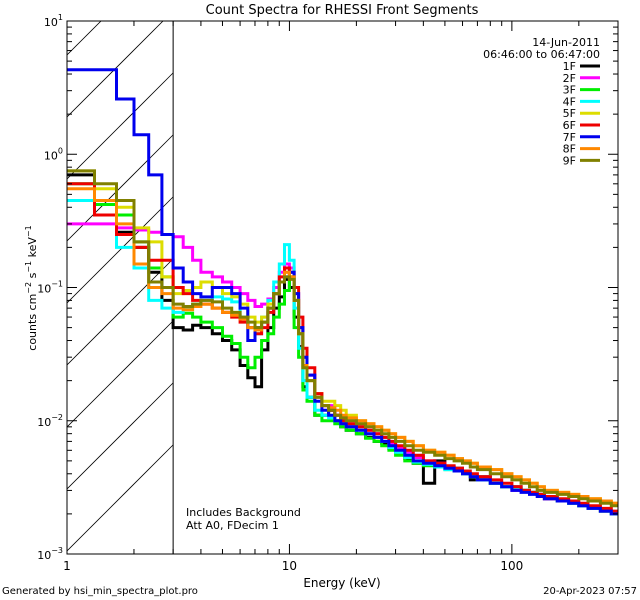 Image resolution: width=640 pixels, height=600 pixels. I want to click on y-label-exp-a: −2, so click(28, 288).